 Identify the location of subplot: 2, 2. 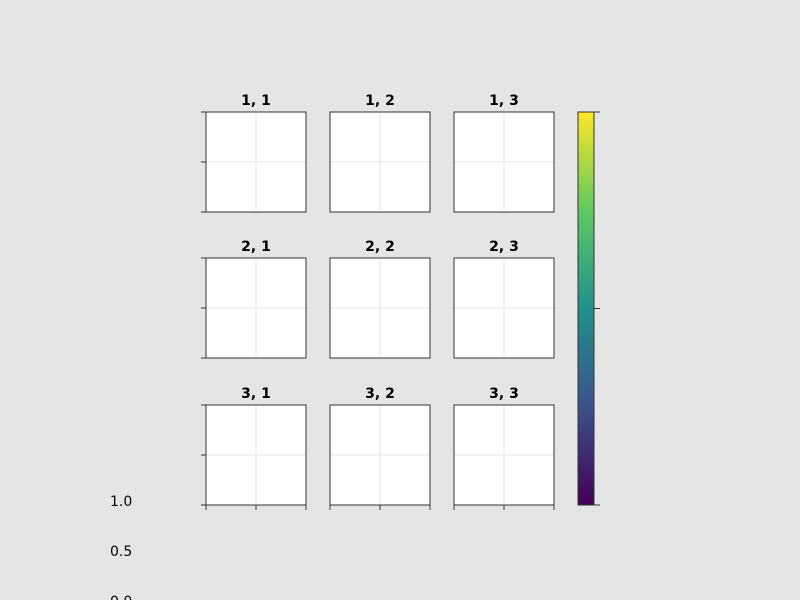
(380, 299).